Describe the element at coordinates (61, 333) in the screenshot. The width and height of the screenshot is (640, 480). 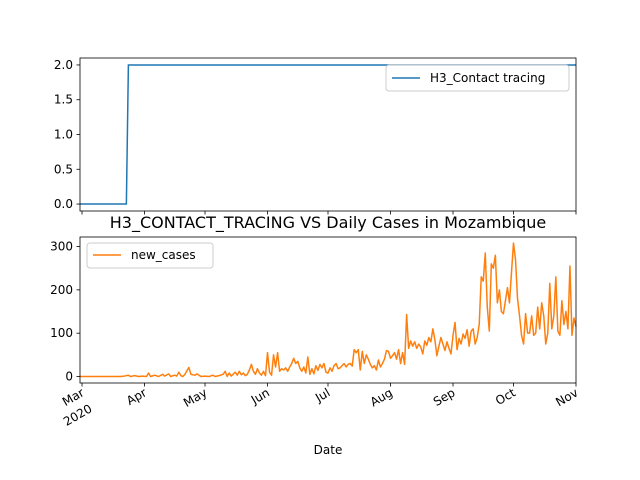
I see `bottom-y-tick-label: 100` at that location.